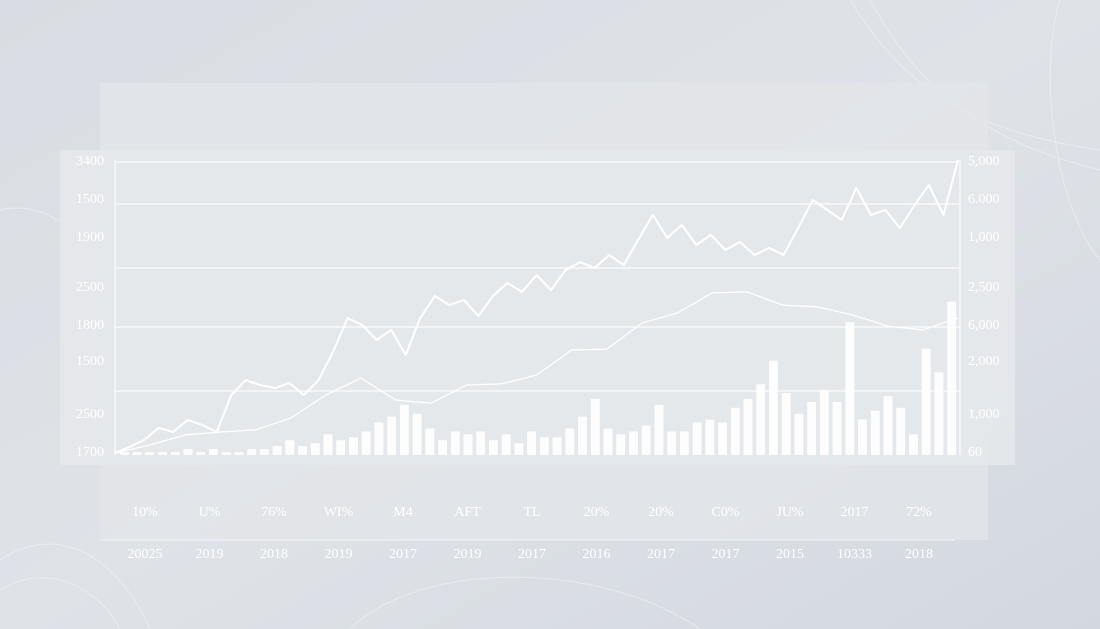 Image resolution: width=1100 pixels, height=629 pixels. Describe the element at coordinates (210, 512) in the screenshot. I see `category-label: U%` at that location.